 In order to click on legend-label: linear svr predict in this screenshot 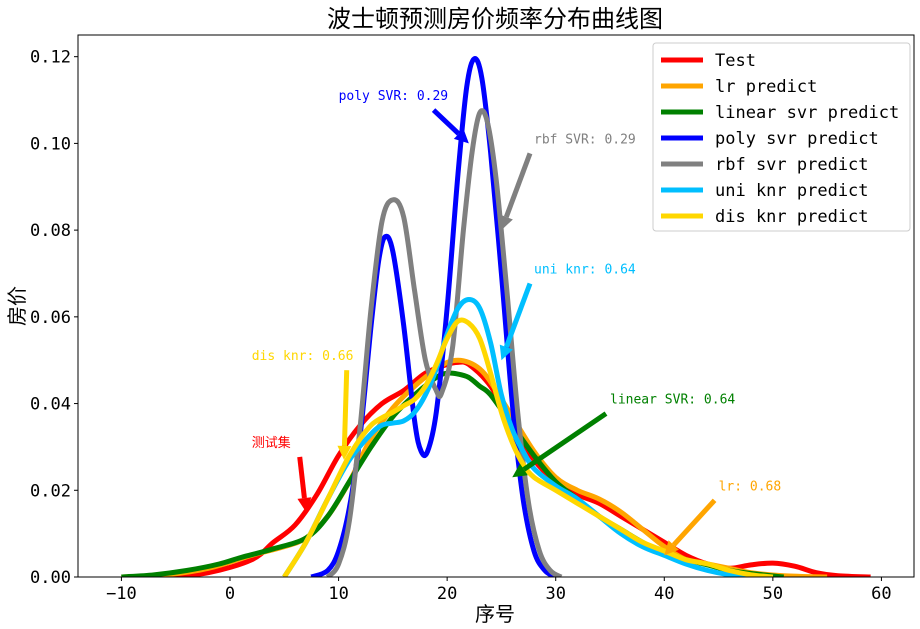, I will do `click(807, 113)`.